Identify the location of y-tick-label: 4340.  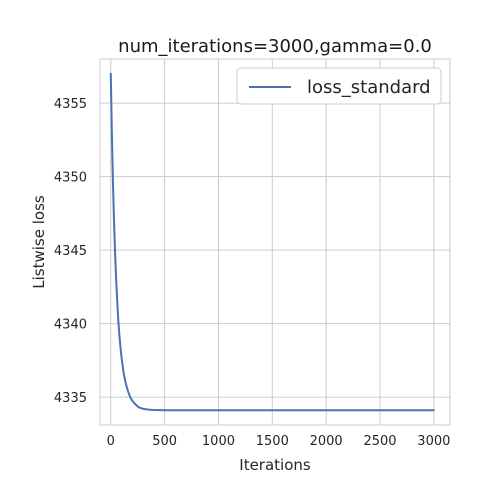
(70, 325).